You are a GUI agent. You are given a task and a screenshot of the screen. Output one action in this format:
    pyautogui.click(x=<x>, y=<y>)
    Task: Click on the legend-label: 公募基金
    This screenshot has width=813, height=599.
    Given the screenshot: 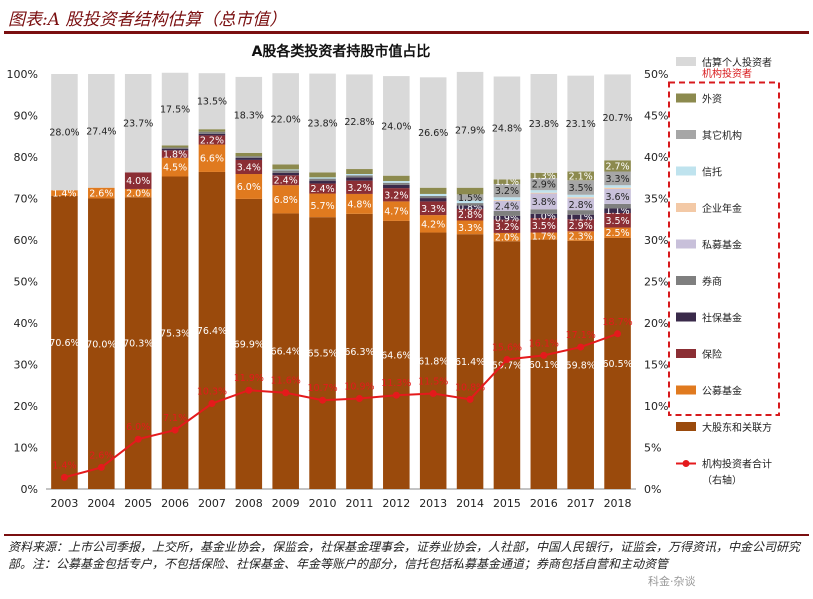 What is the action you would take?
    pyautogui.click(x=722, y=391)
    